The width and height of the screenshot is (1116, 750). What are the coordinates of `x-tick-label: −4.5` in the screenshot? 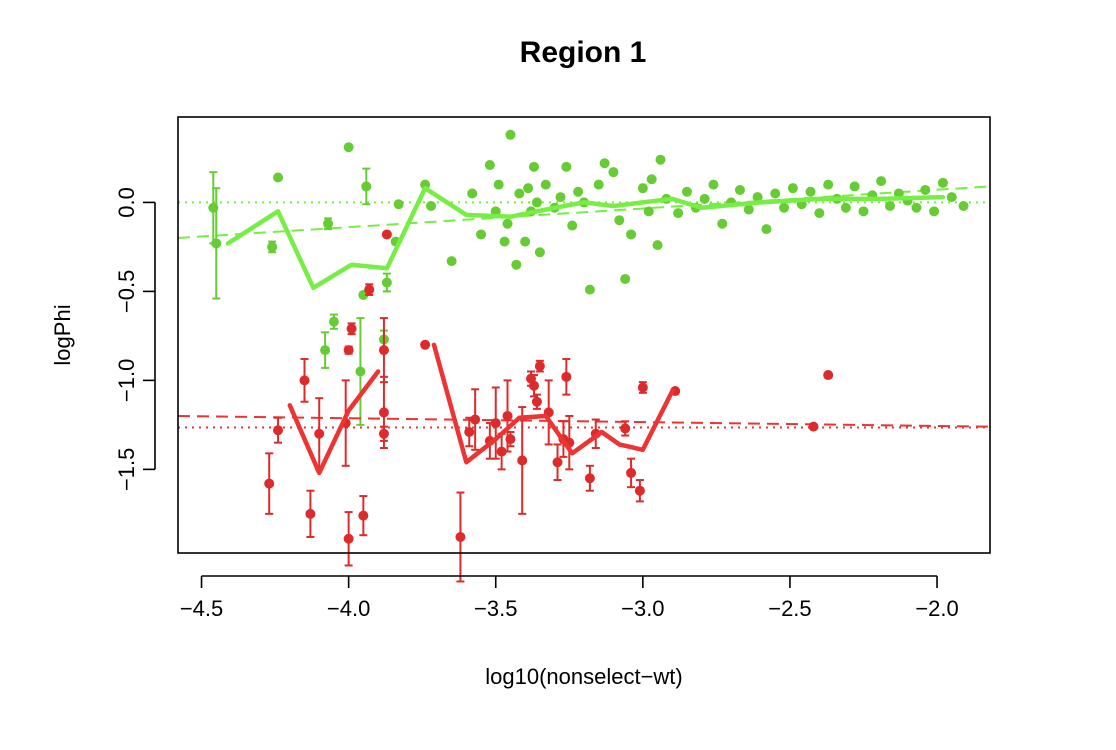 It's located at (201, 608).